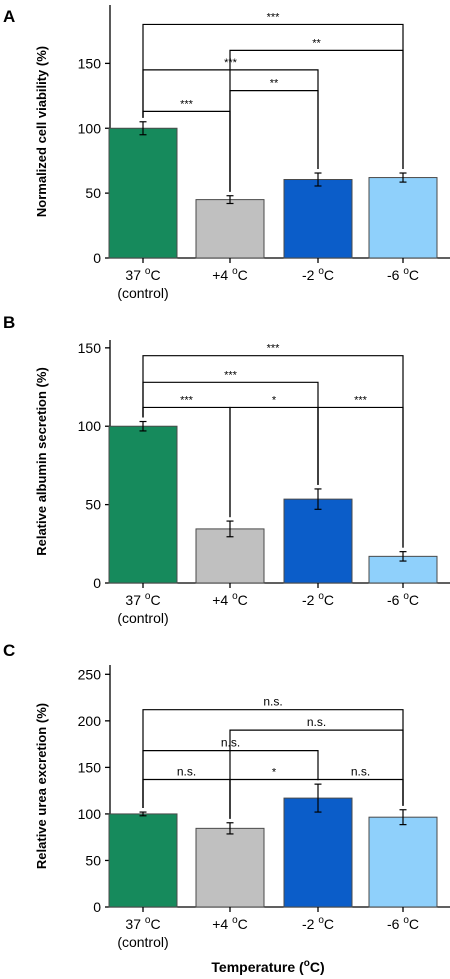 The image size is (450, 979). What do you see at coordinates (9, 16) in the screenshot?
I see `panel-letter: A` at bounding box center [9, 16].